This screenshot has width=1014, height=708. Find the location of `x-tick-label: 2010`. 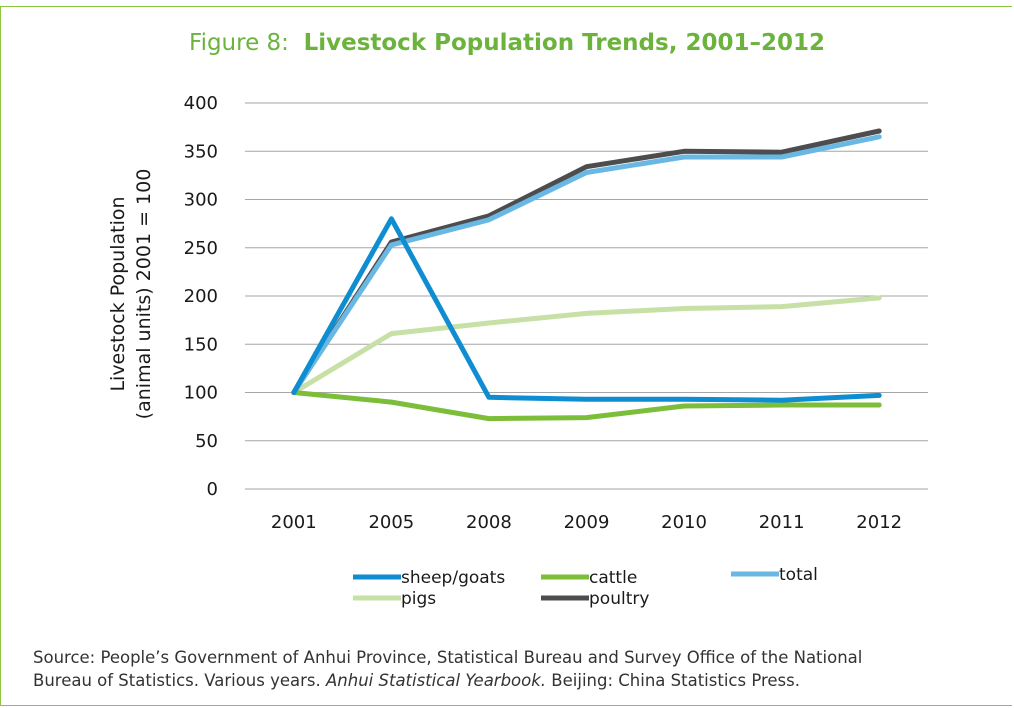

x-tick-label: 2010 is located at coordinates (684, 522).